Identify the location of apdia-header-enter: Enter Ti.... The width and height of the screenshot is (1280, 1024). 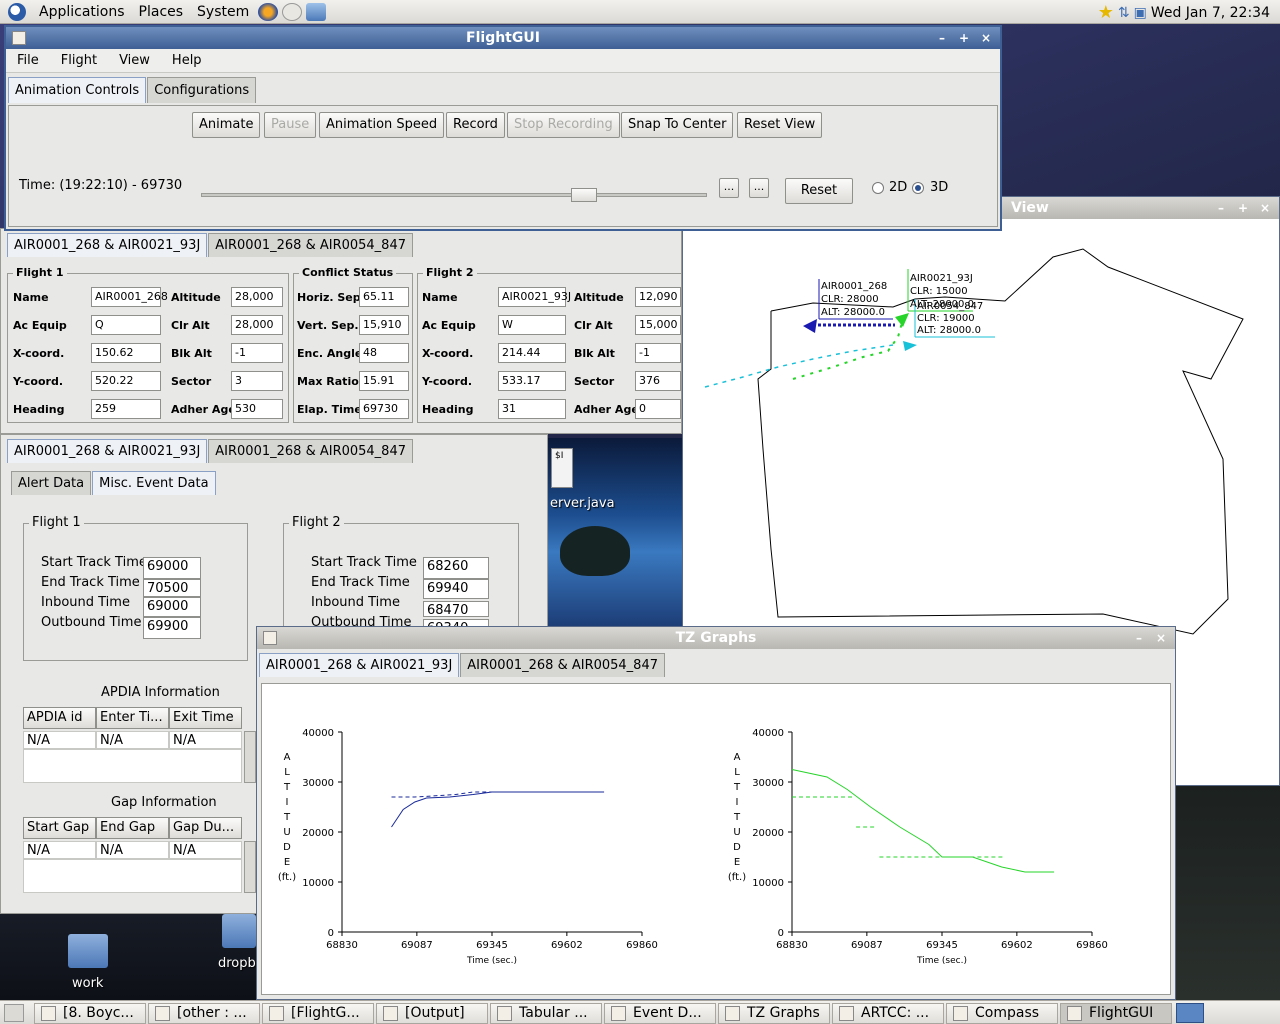
(132, 718).